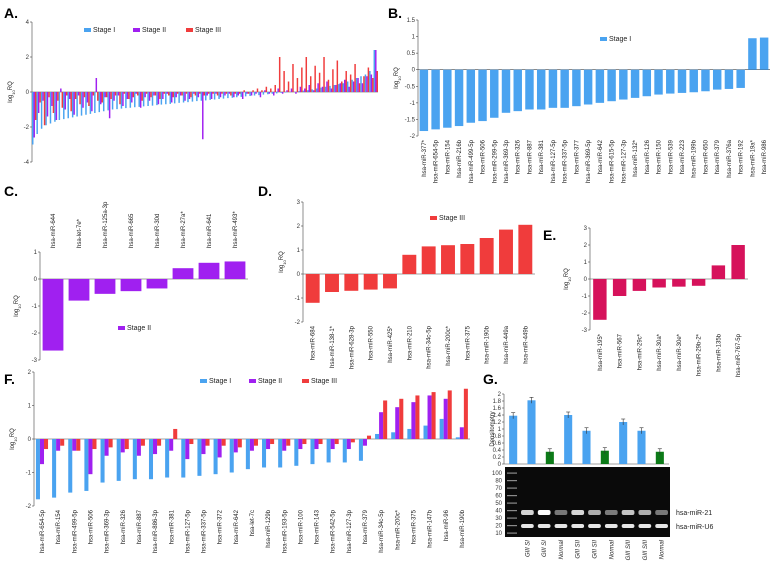 Image resolution: width=777 pixels, height=573 pixels. Describe the element at coordinates (527, 512) in the screenshot. I see `mir21-band` at that location.